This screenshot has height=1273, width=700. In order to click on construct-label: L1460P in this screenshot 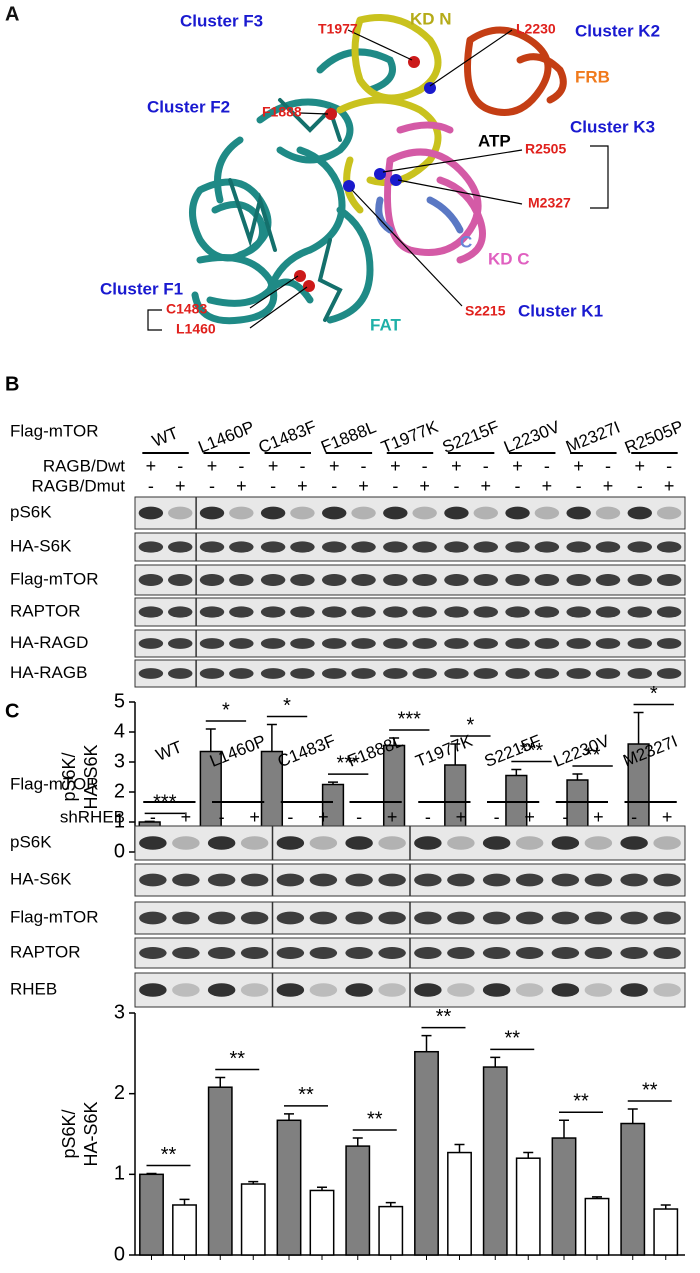, I will do `click(237, 751)`.